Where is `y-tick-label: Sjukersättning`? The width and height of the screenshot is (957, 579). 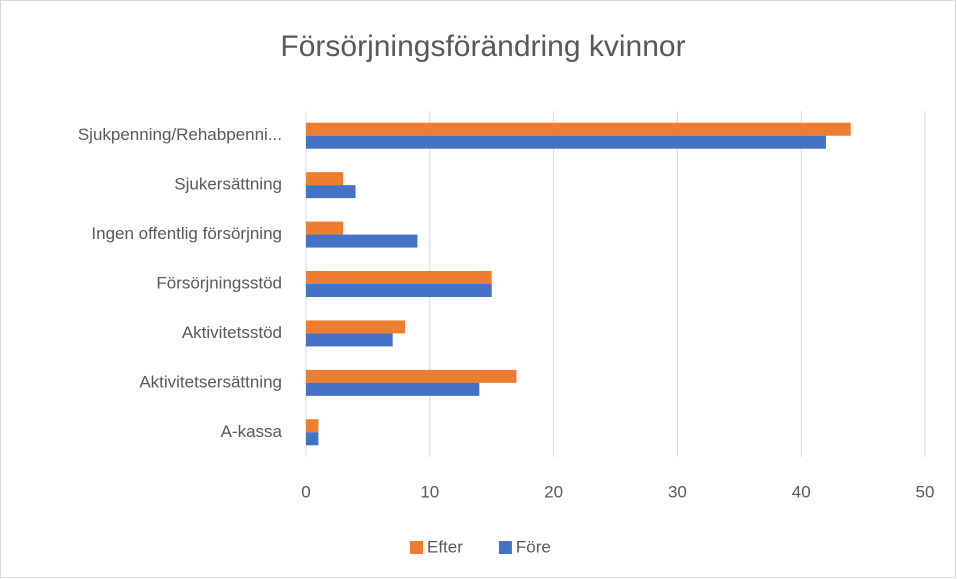 y-tick-label: Sjukersättning is located at coordinates (228, 184).